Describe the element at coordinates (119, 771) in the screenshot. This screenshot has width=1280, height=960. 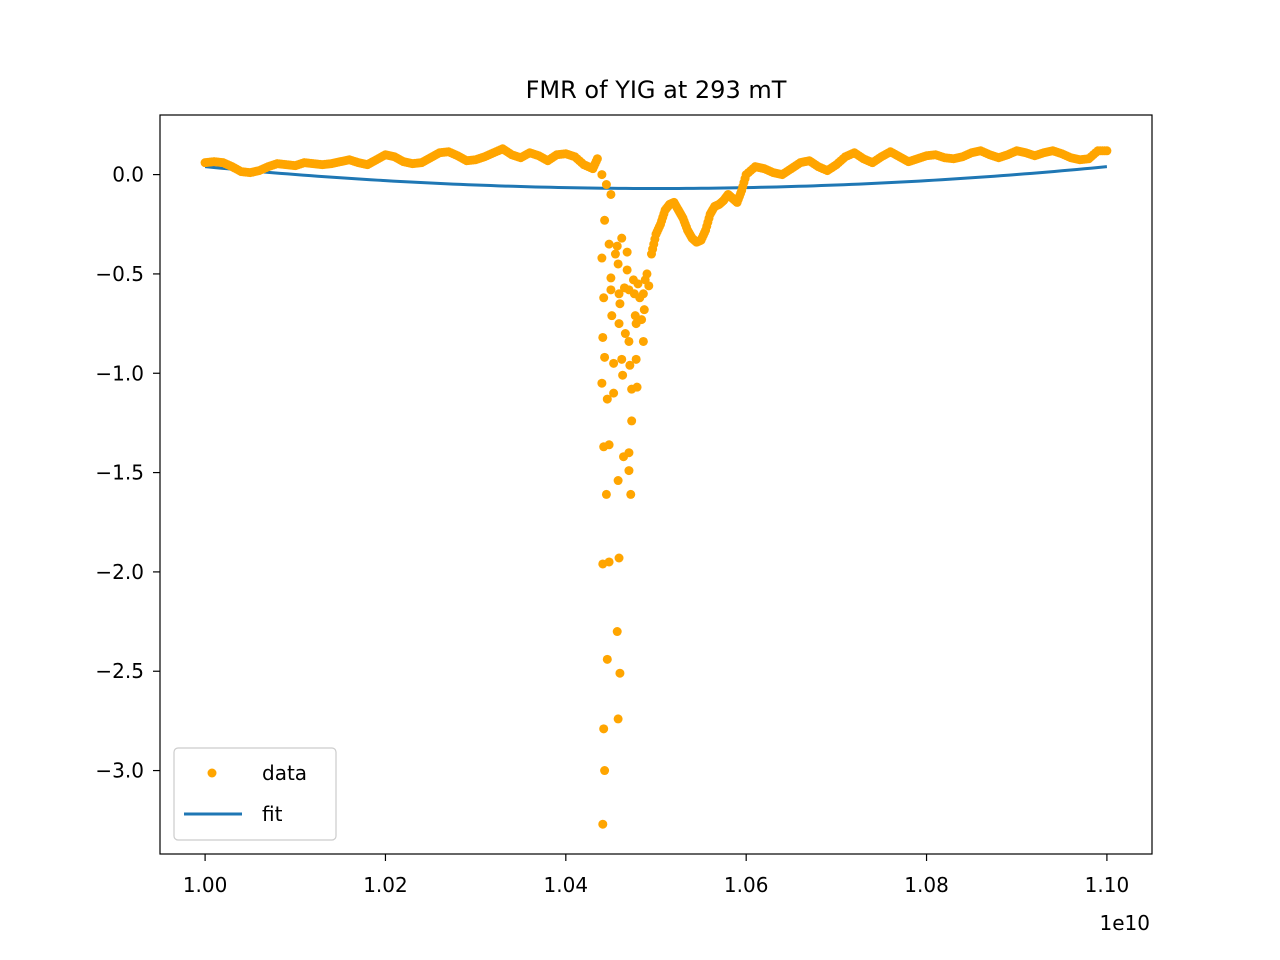
I see `y-tick-label: −3.0` at that location.